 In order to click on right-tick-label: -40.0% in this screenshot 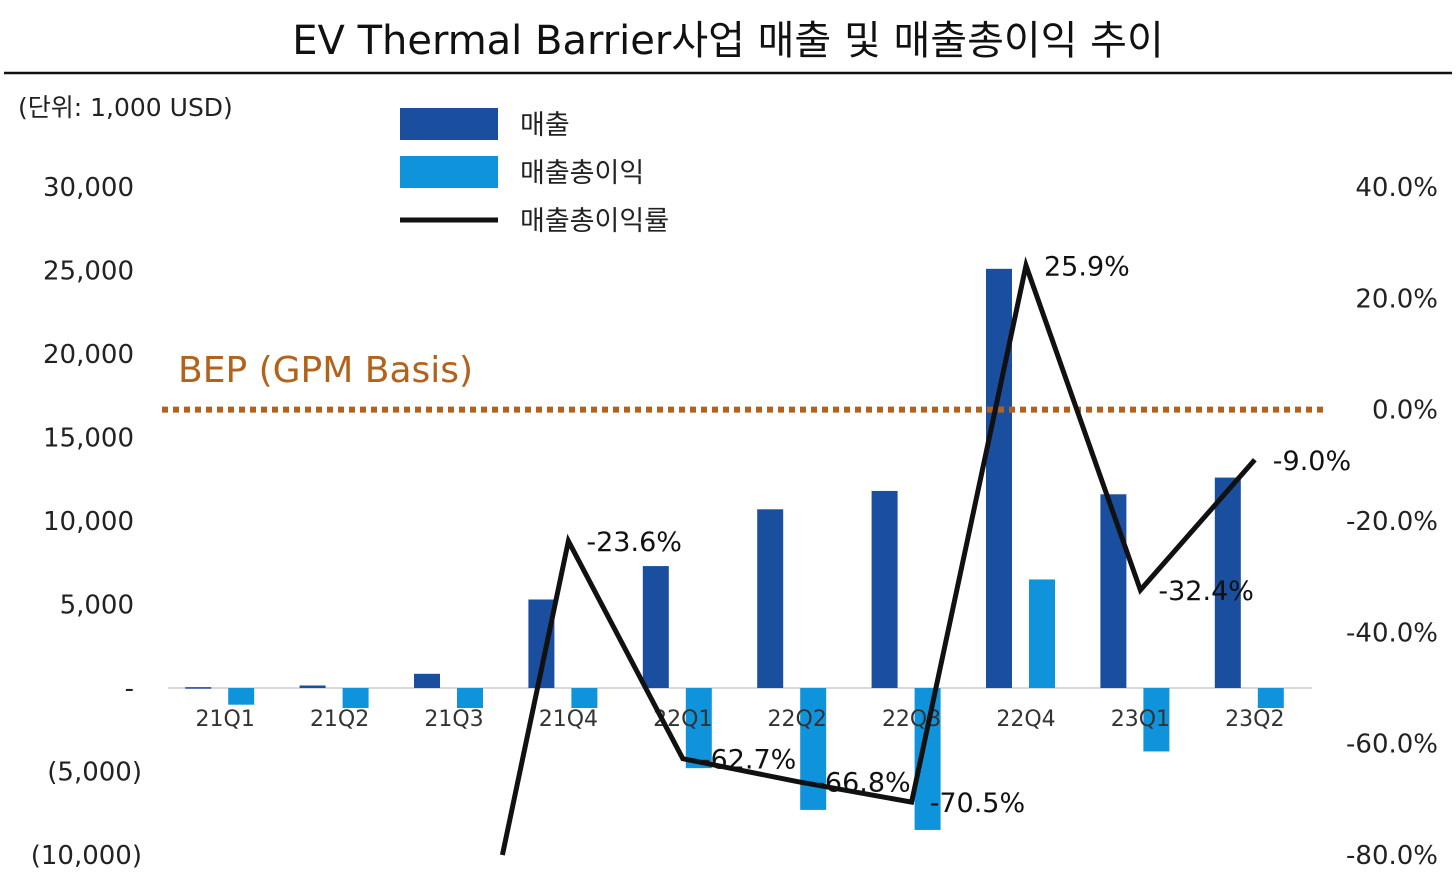, I will do `click(1392, 633)`.